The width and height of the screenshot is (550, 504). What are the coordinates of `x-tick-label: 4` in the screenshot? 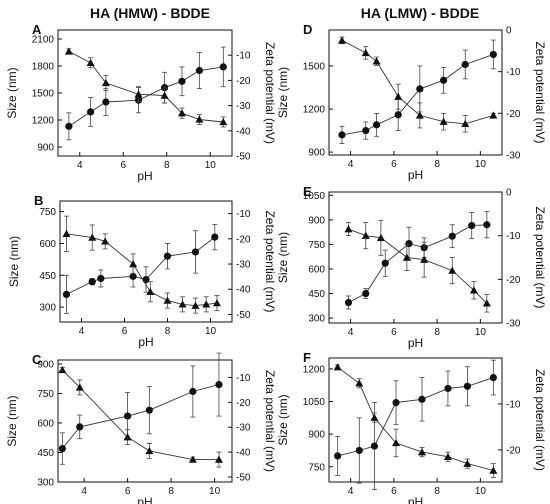 It's located at (351, 164).